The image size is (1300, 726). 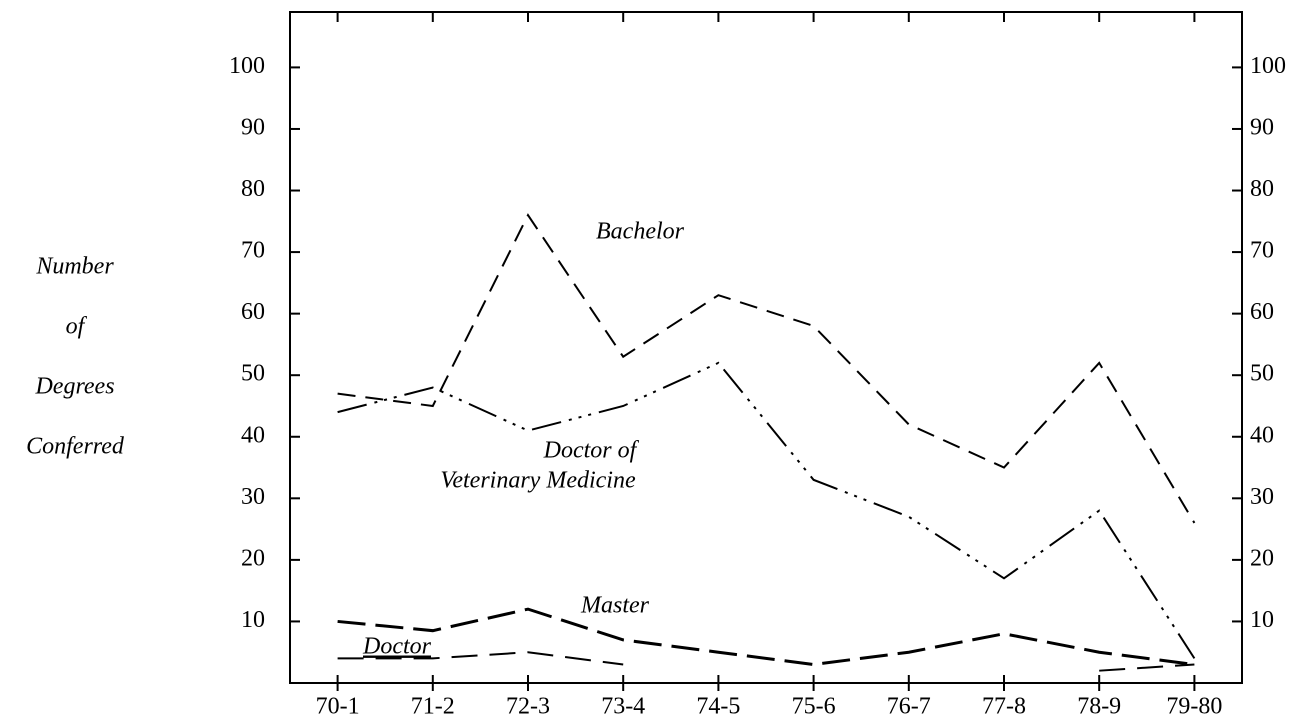 I want to click on y-tick-label: 90, so click(x=253, y=127).